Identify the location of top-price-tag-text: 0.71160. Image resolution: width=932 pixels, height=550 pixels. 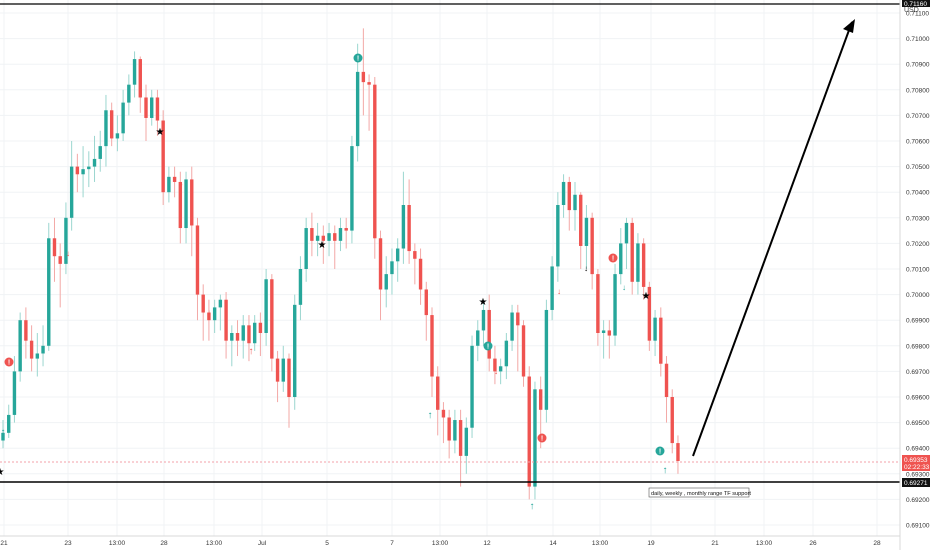
(915, 4).